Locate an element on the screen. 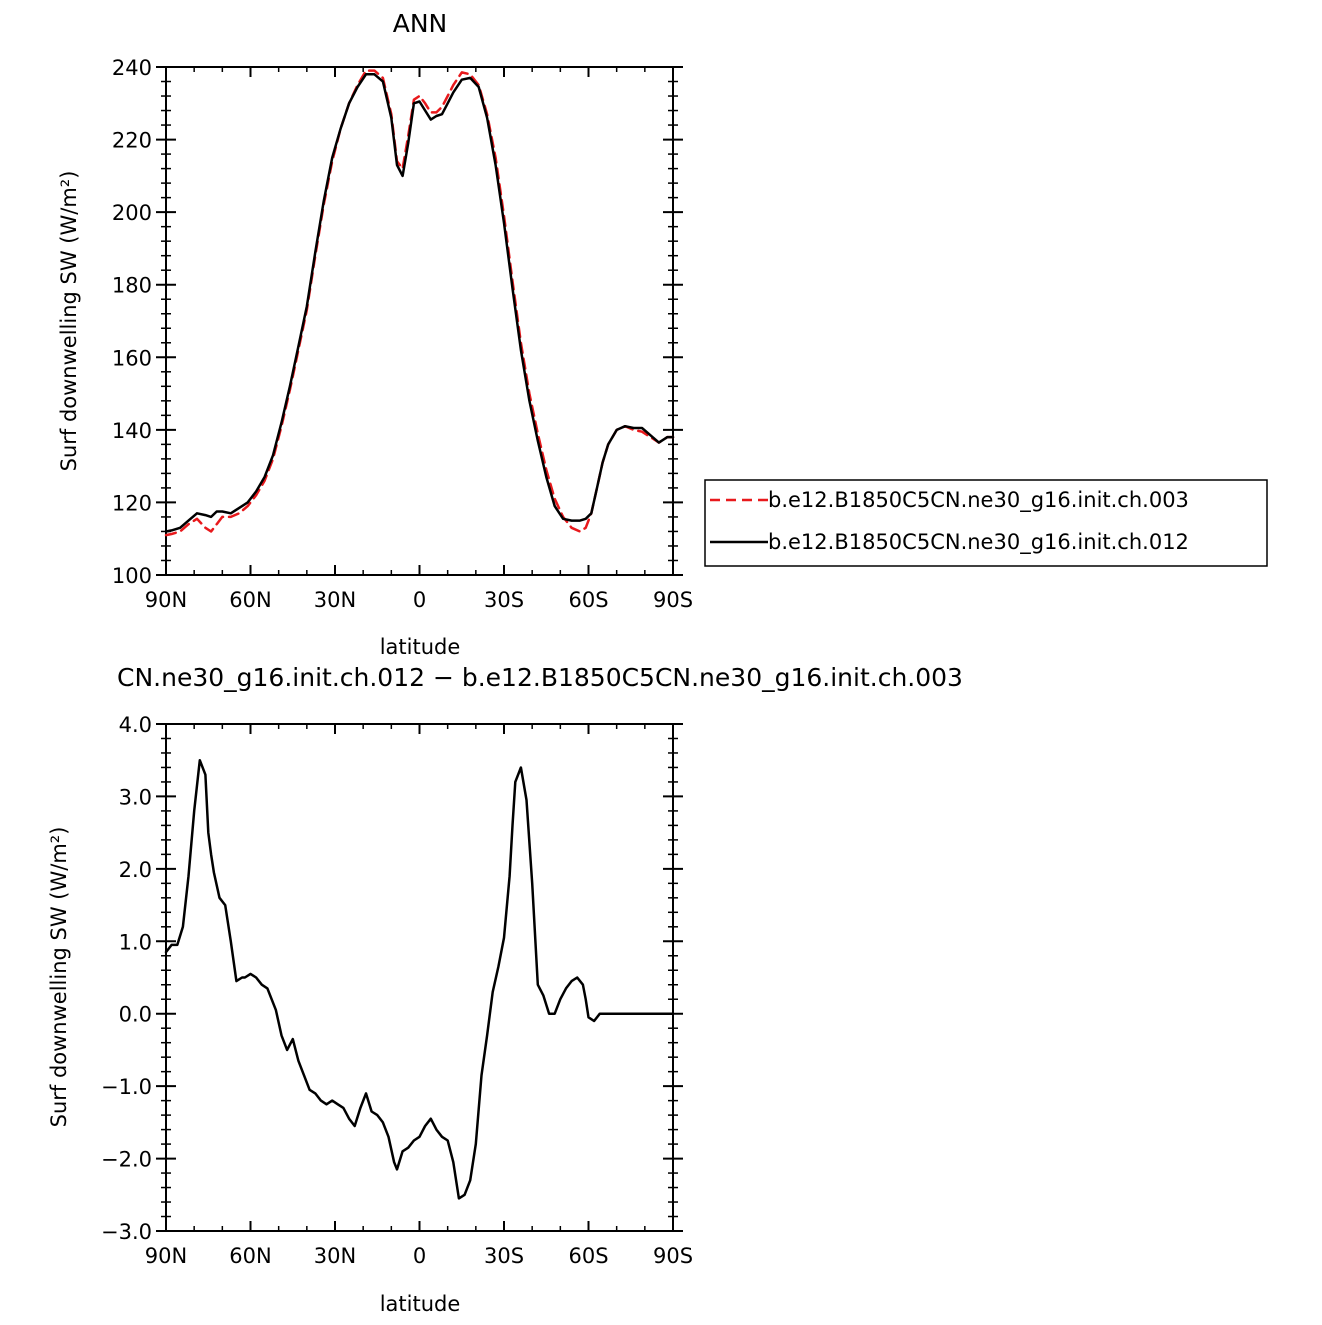  y-tick-label: 240 is located at coordinates (132, 68).